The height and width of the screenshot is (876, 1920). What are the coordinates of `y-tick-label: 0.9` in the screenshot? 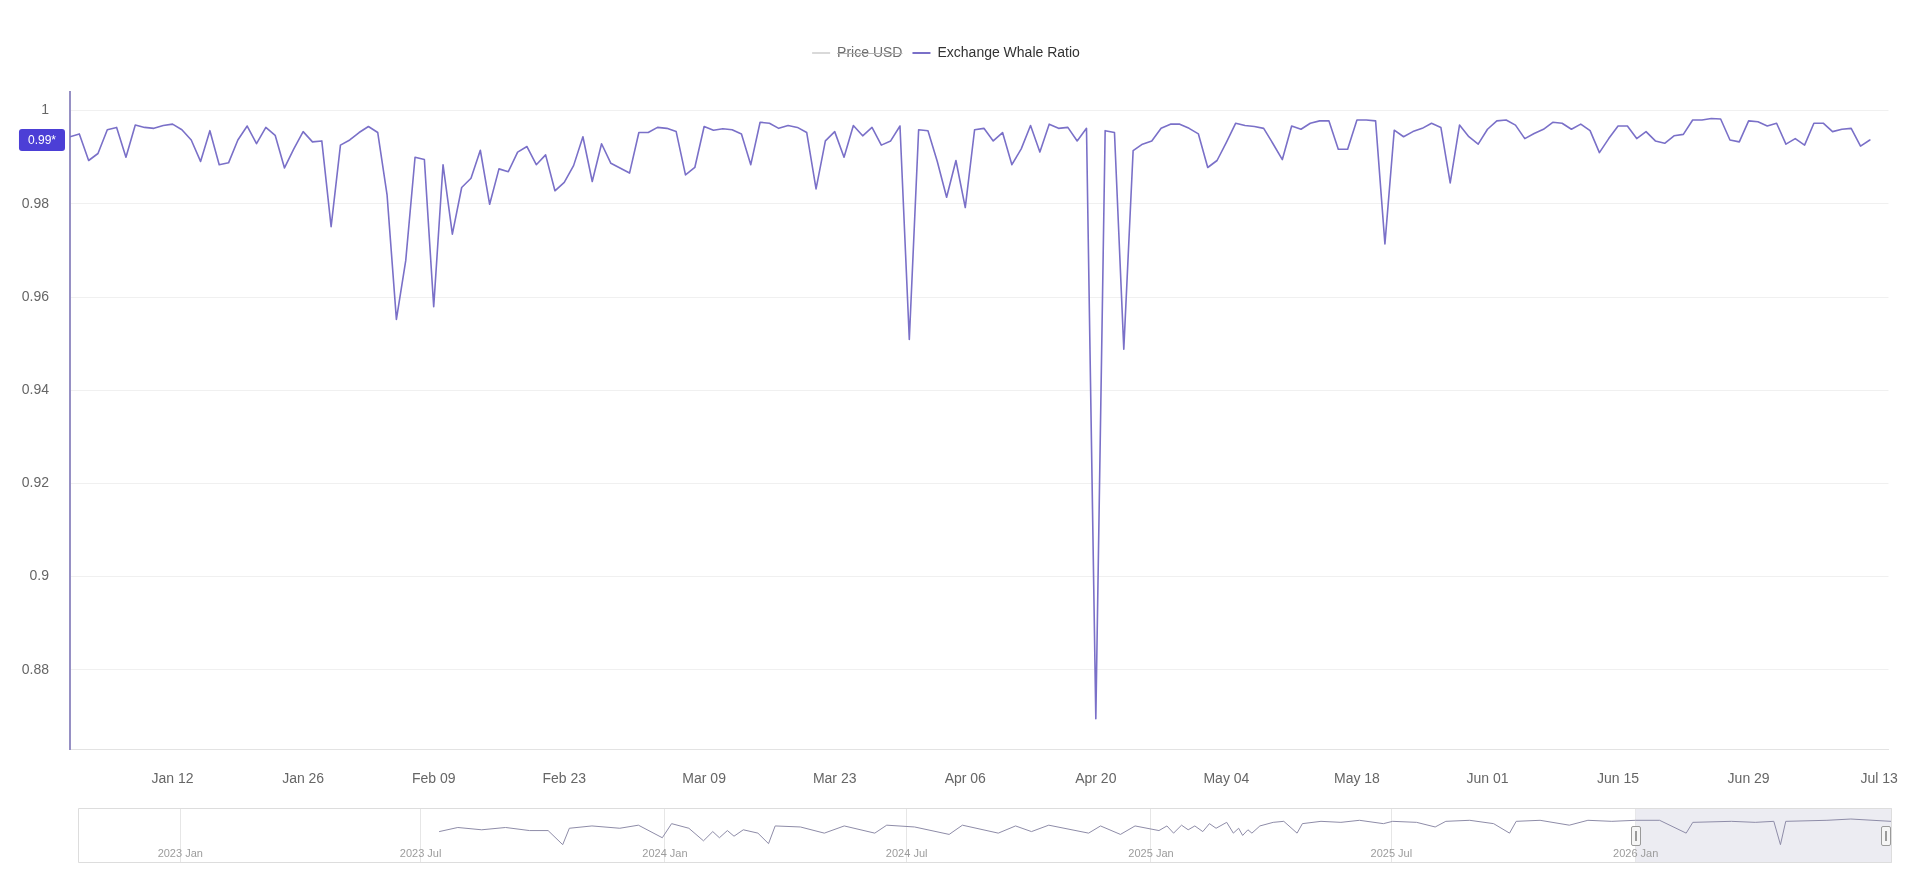 It's located at (39, 575).